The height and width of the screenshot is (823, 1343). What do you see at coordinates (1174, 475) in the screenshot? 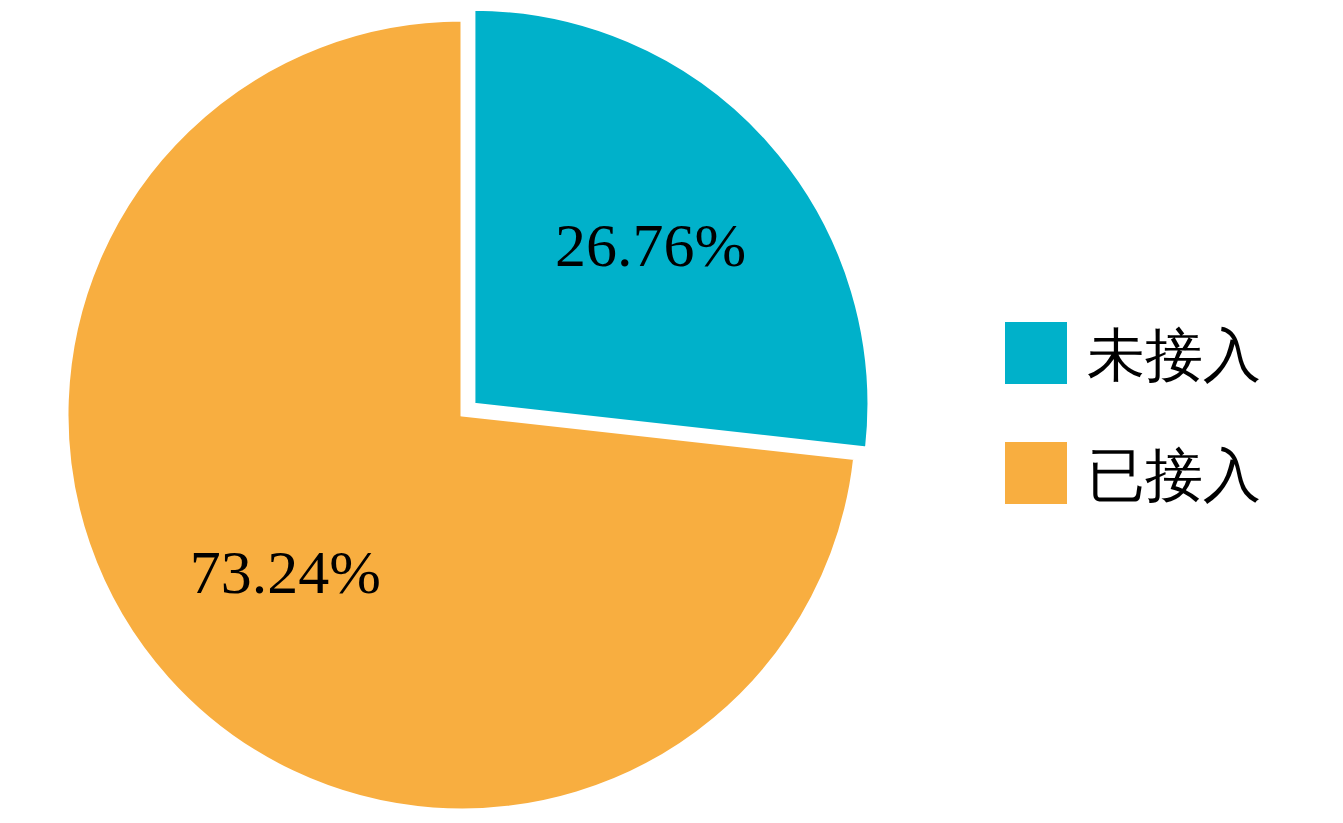
I see `legend-label: 已接入` at bounding box center [1174, 475].